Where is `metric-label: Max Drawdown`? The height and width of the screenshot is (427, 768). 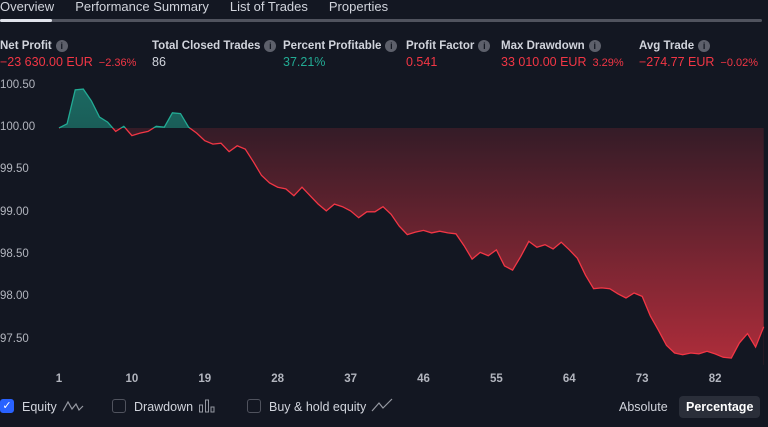
metric-label: Max Drawdown is located at coordinates (543, 45).